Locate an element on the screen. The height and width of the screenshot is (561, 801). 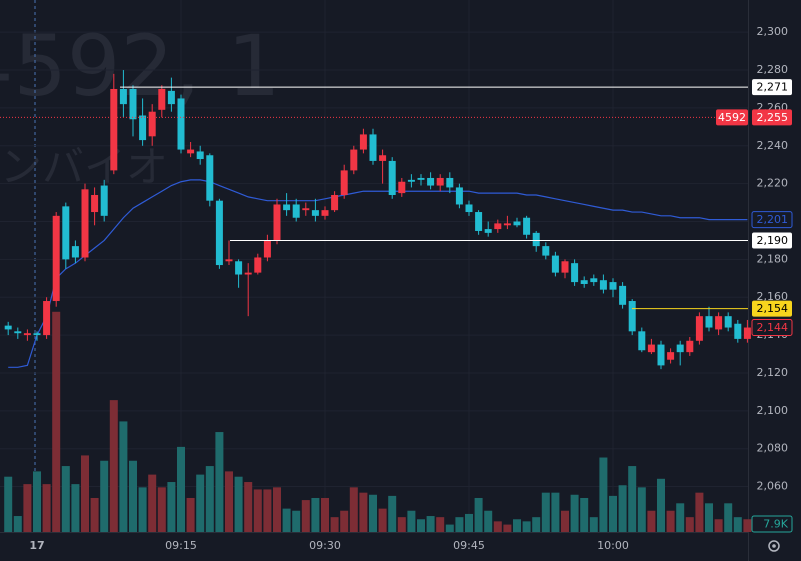
price-line-box is located at coordinates (772, 240).